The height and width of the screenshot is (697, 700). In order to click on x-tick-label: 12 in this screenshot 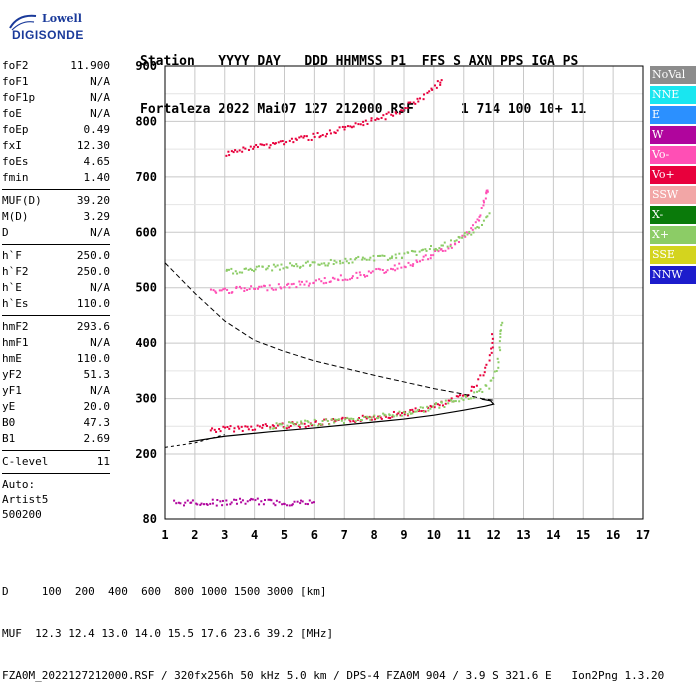, I will do `click(493, 535)`.